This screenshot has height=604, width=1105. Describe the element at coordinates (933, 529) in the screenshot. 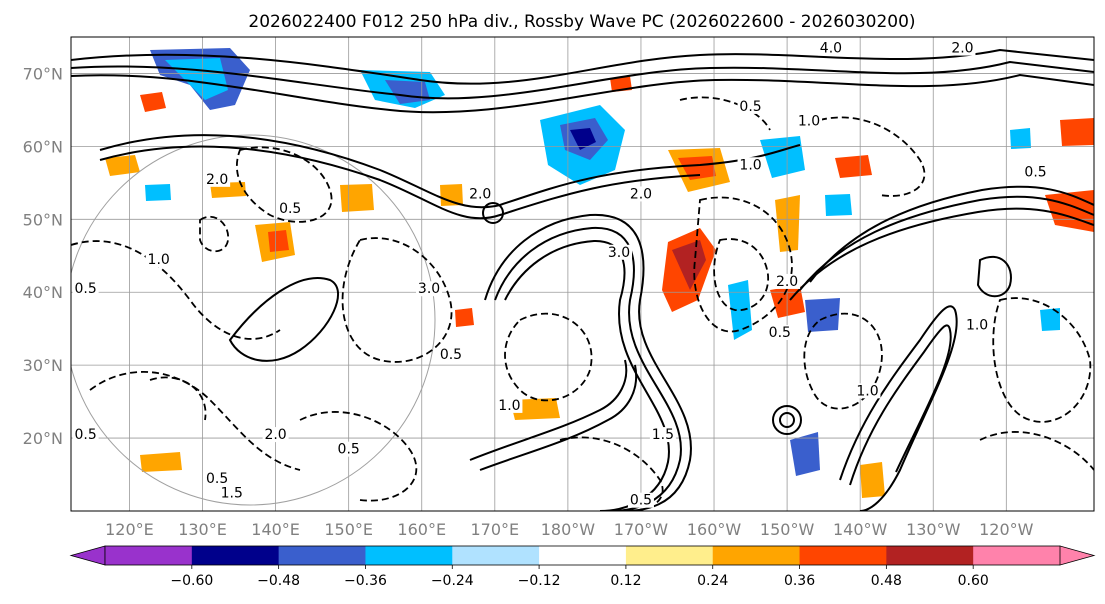

I see `x-tick-label: 130°W` at that location.